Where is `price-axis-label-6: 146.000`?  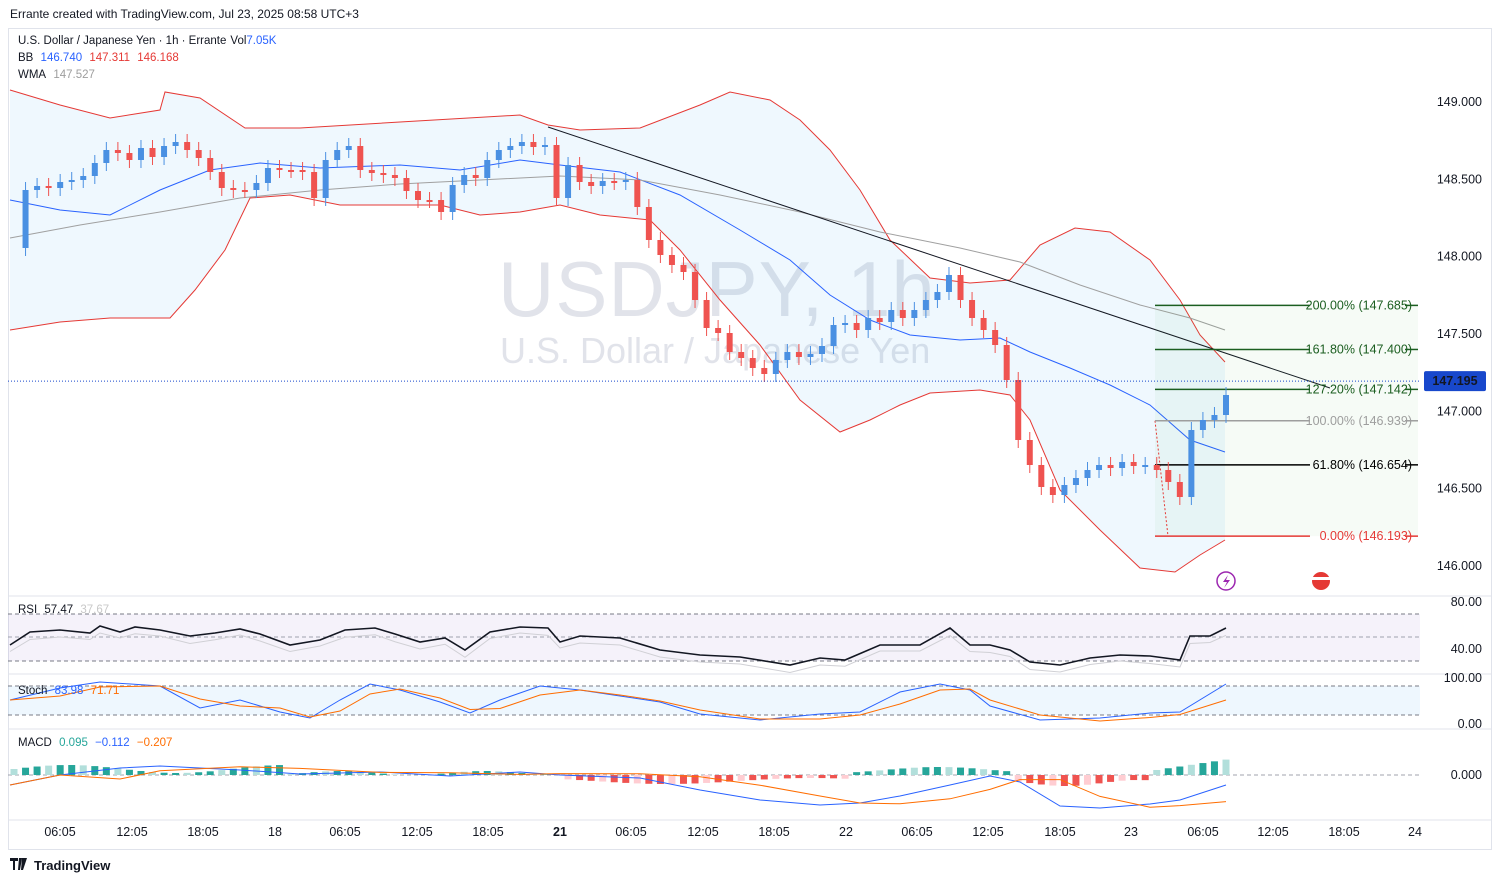 price-axis-label-6: 146.000 is located at coordinates (1459, 566).